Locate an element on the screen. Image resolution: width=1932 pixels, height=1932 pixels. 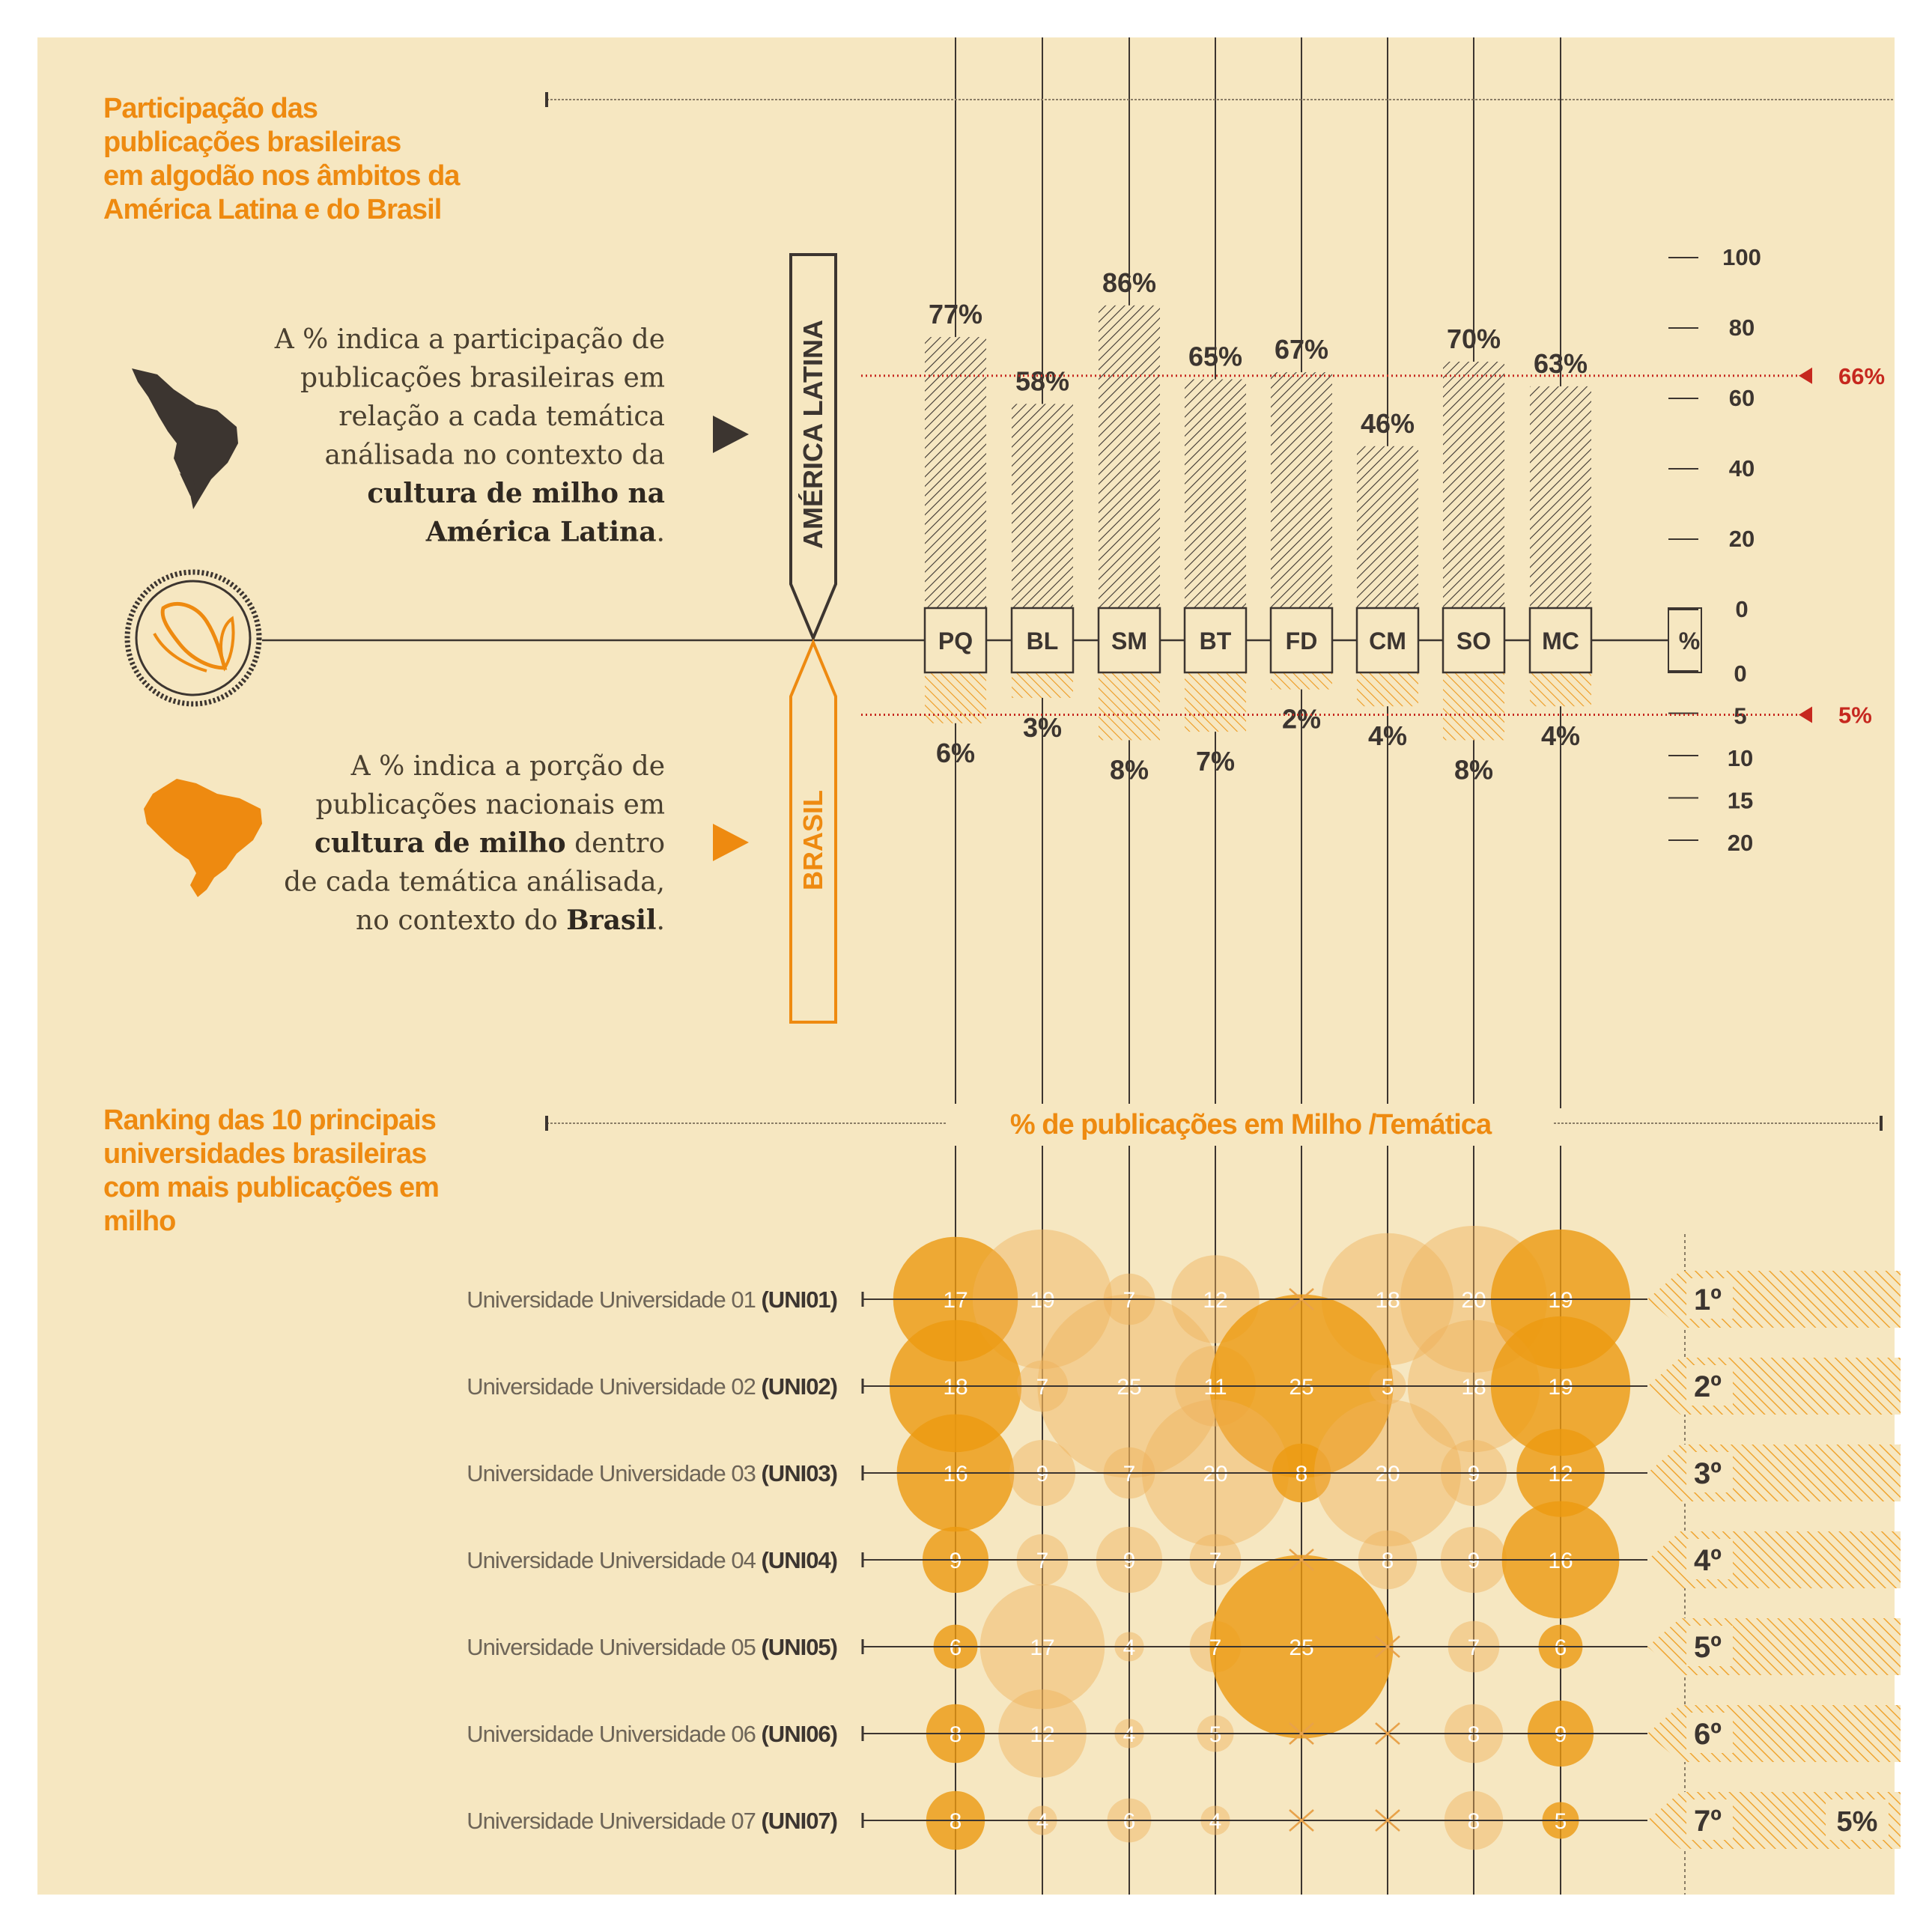
latam-bar-cm is located at coordinates (1387, 527).